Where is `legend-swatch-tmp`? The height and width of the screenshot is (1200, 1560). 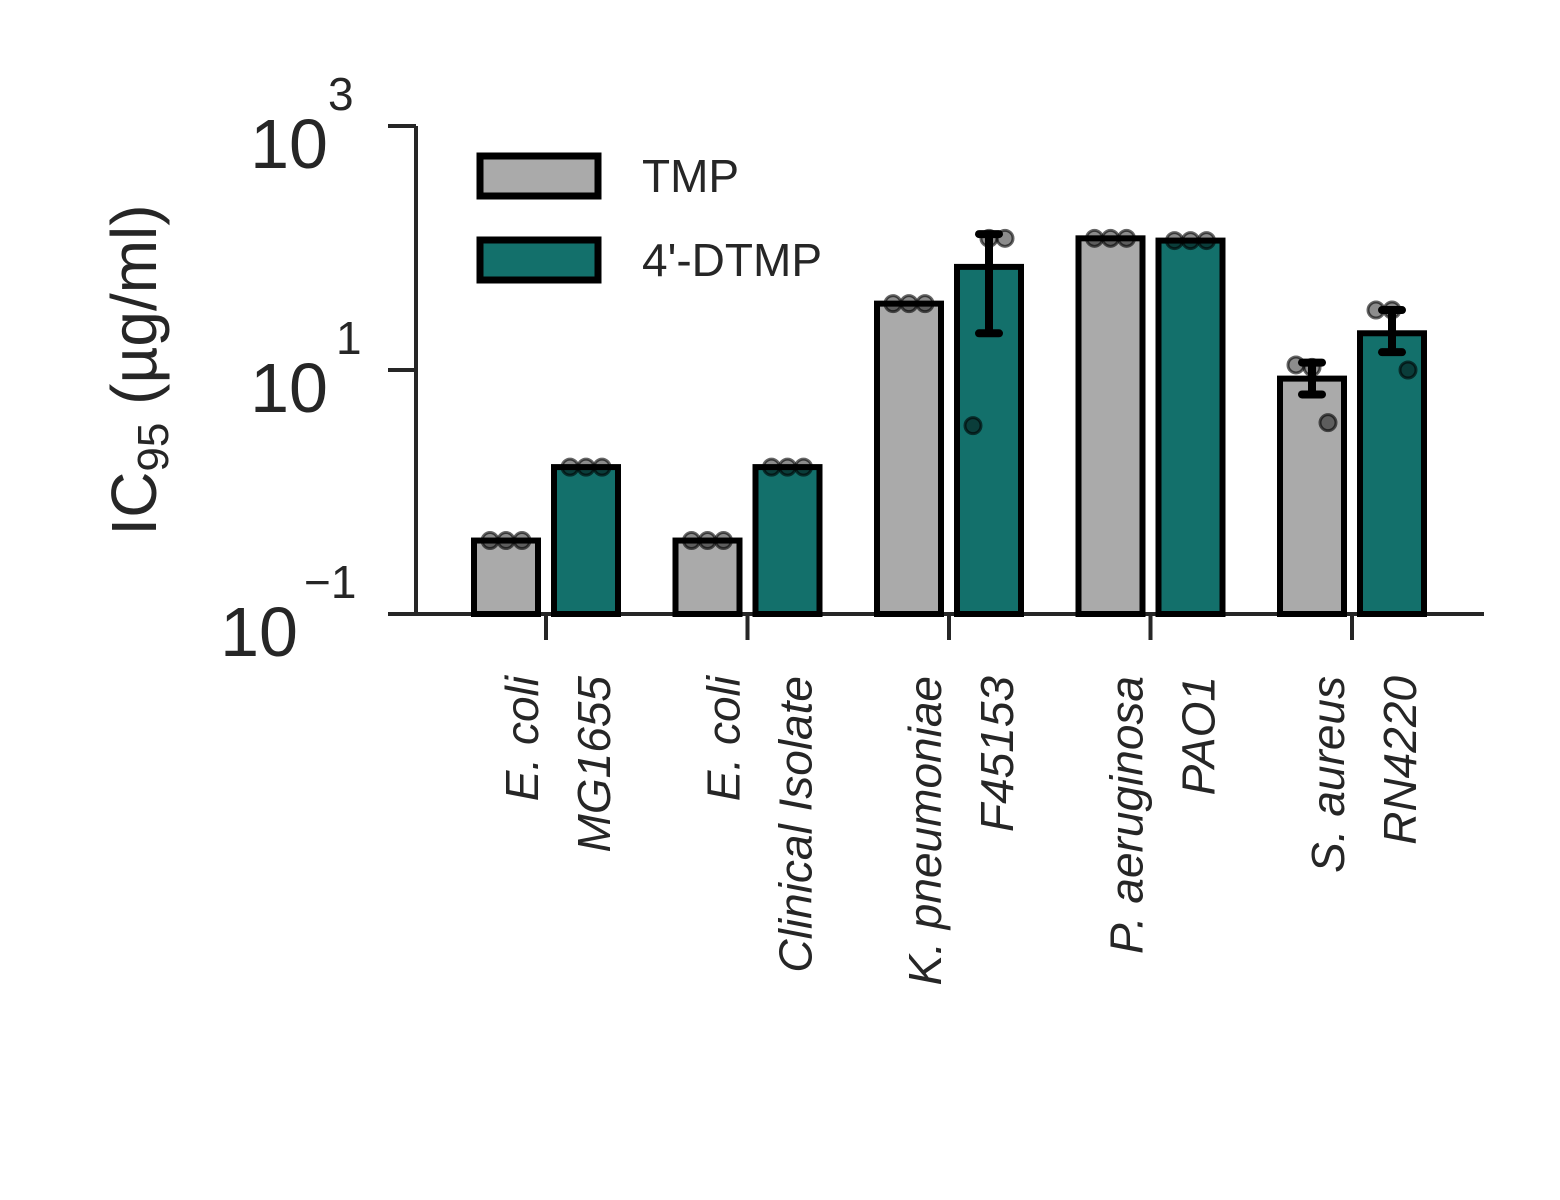 legend-swatch-tmp is located at coordinates (539, 176).